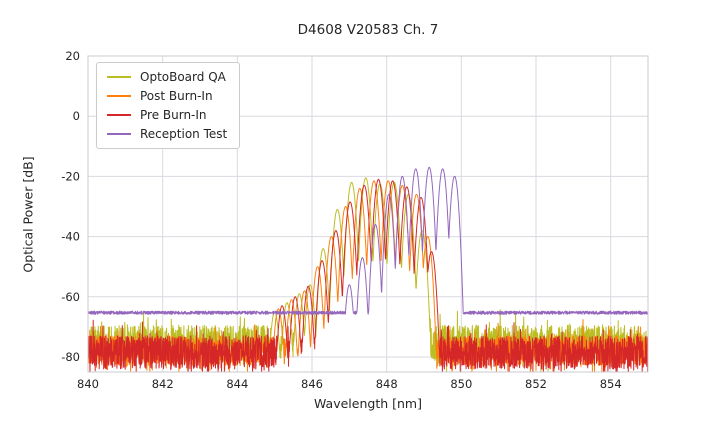 The height and width of the screenshot is (432, 720). I want to click on y-axis-label: Optical Power [dB], so click(28, 214).